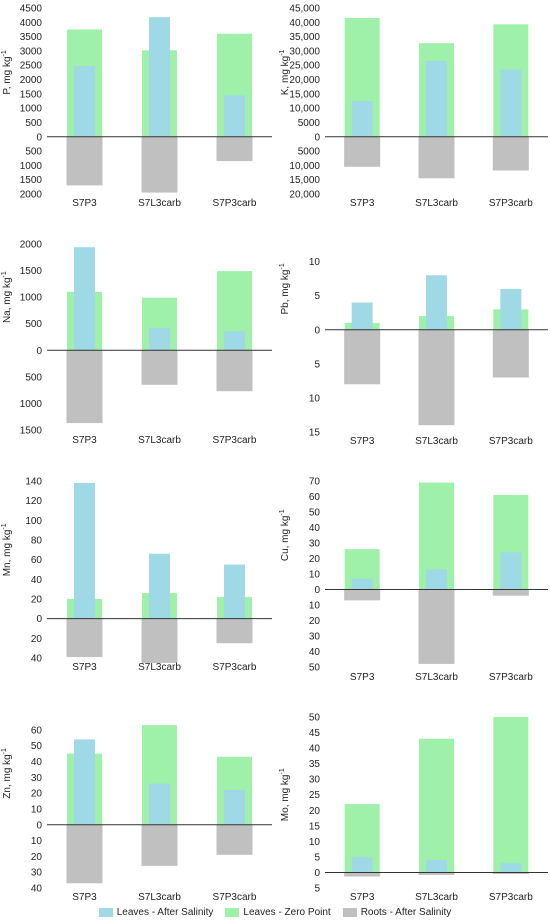  Describe the element at coordinates (304, 23) in the screenshot. I see `y-tick-label: 40,000` at that location.